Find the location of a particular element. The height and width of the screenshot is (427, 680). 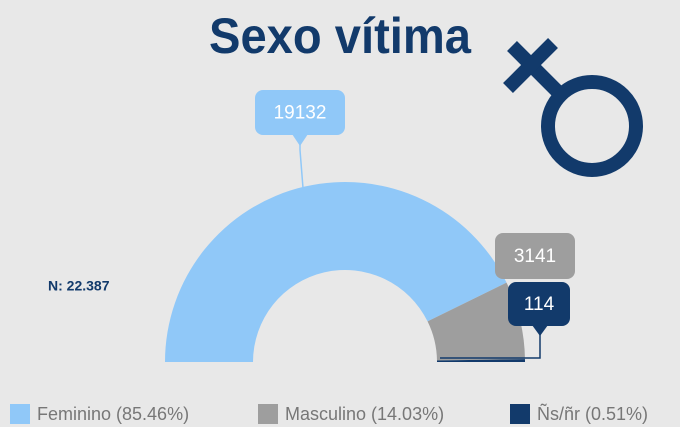

legend-label: Feminino (85.46%) is located at coordinates (113, 414).